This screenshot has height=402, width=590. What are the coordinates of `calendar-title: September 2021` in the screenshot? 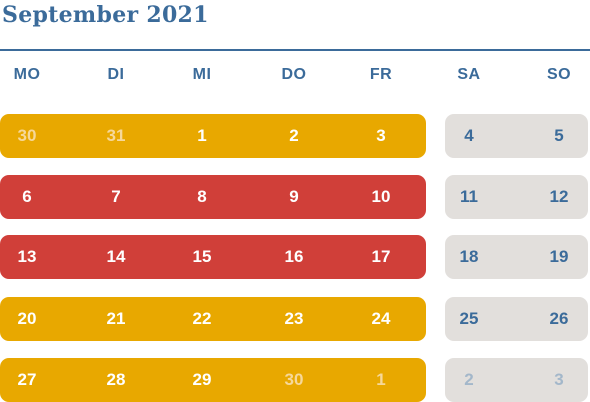 It's located at (105, 15).